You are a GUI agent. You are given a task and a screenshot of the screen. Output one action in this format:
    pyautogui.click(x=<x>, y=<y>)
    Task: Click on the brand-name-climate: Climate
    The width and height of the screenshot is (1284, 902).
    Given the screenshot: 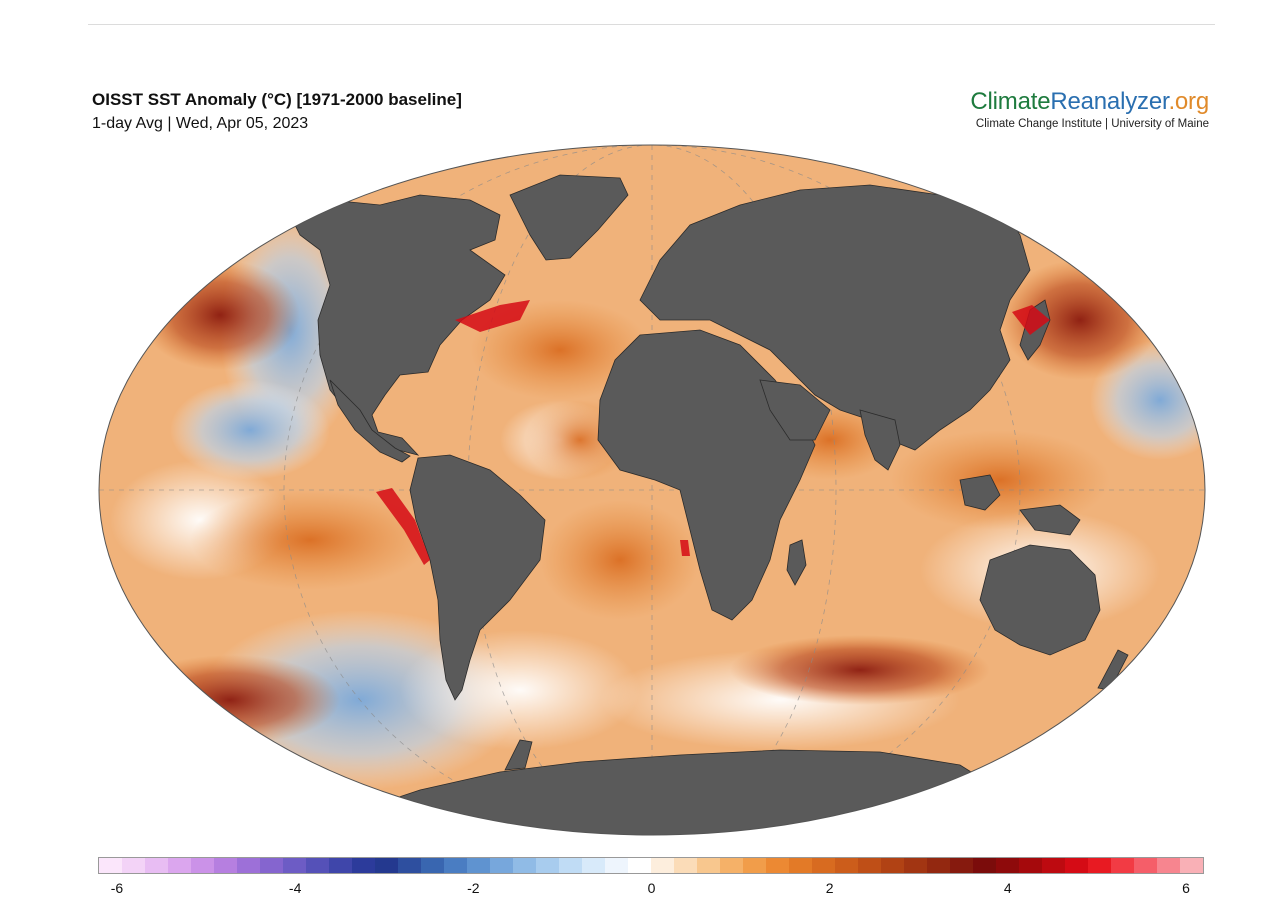 What is the action you would take?
    pyautogui.click(x=1010, y=101)
    